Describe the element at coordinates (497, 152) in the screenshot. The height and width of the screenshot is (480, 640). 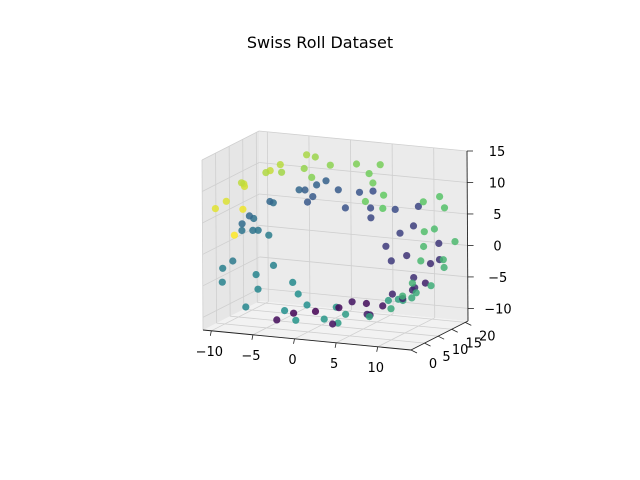
I see `z-tick-label: 15` at that location.